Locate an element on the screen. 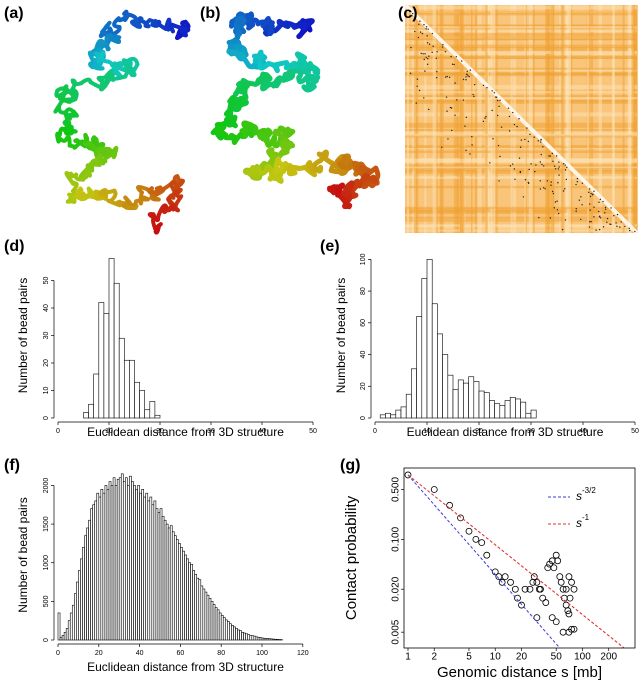  x-tick-label: 1 is located at coordinates (408, 657).